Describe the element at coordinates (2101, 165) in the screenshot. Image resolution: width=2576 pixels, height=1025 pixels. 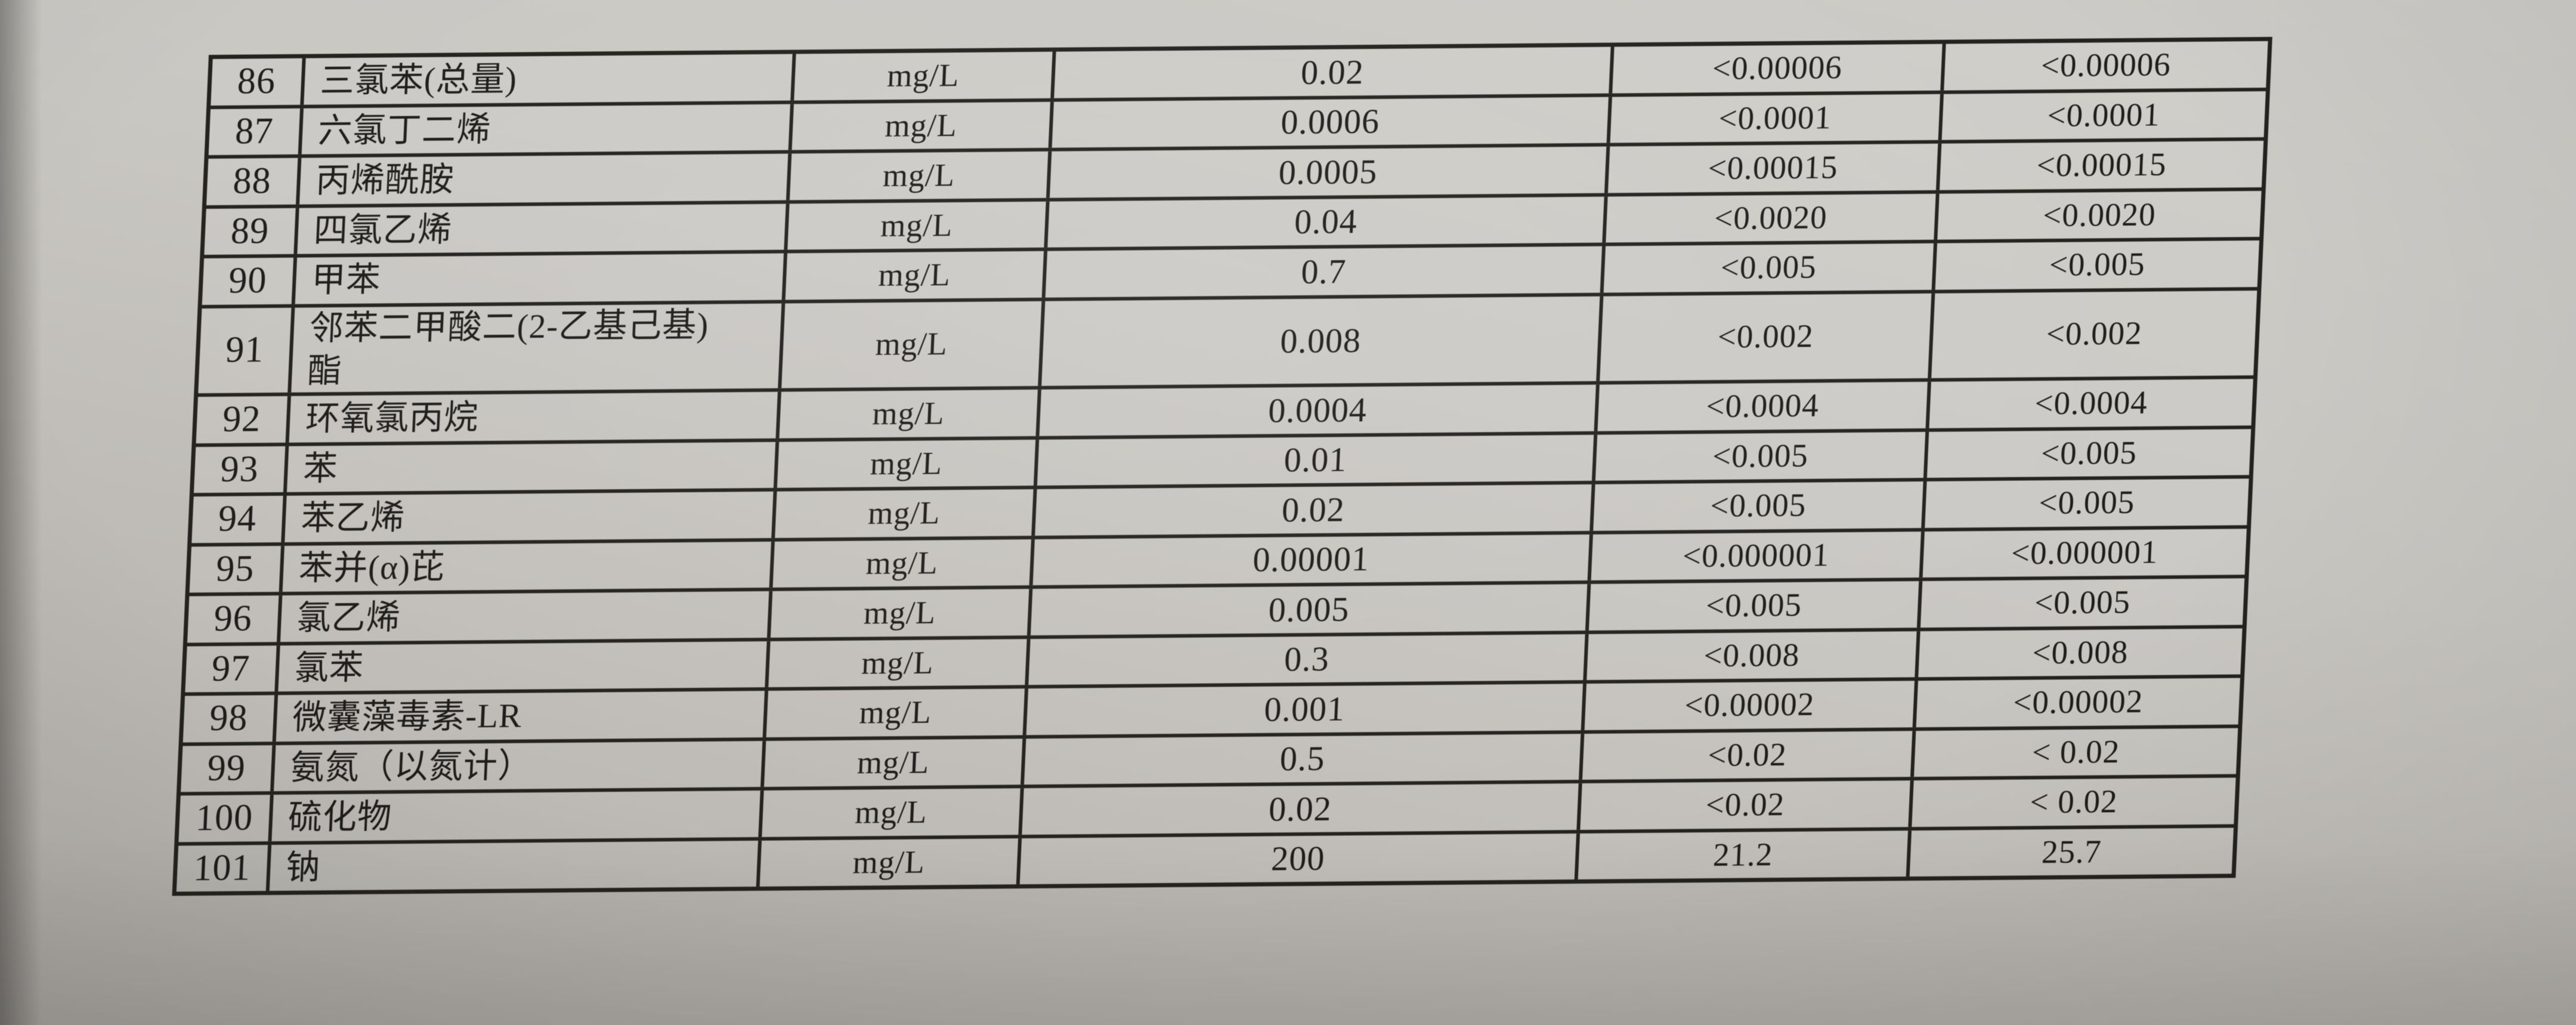
I see `result-2-cell: <0.00015` at that location.